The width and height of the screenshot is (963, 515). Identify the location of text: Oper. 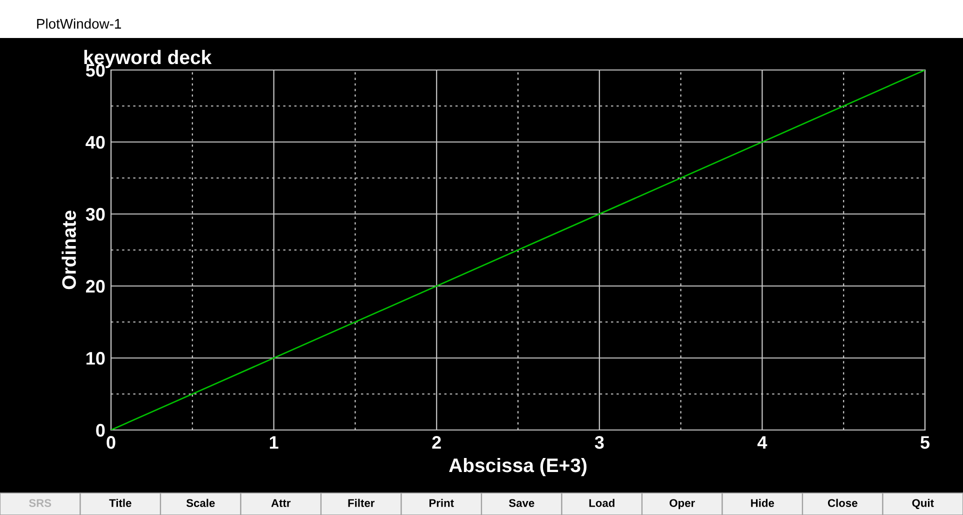
(682, 504).